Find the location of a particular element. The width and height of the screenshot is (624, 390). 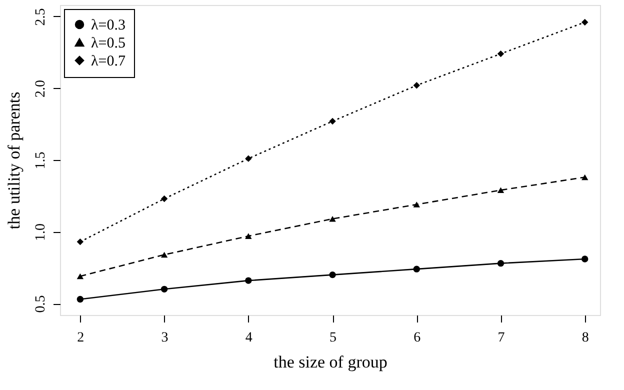

x-axis-title: the size of group is located at coordinates (331, 362).